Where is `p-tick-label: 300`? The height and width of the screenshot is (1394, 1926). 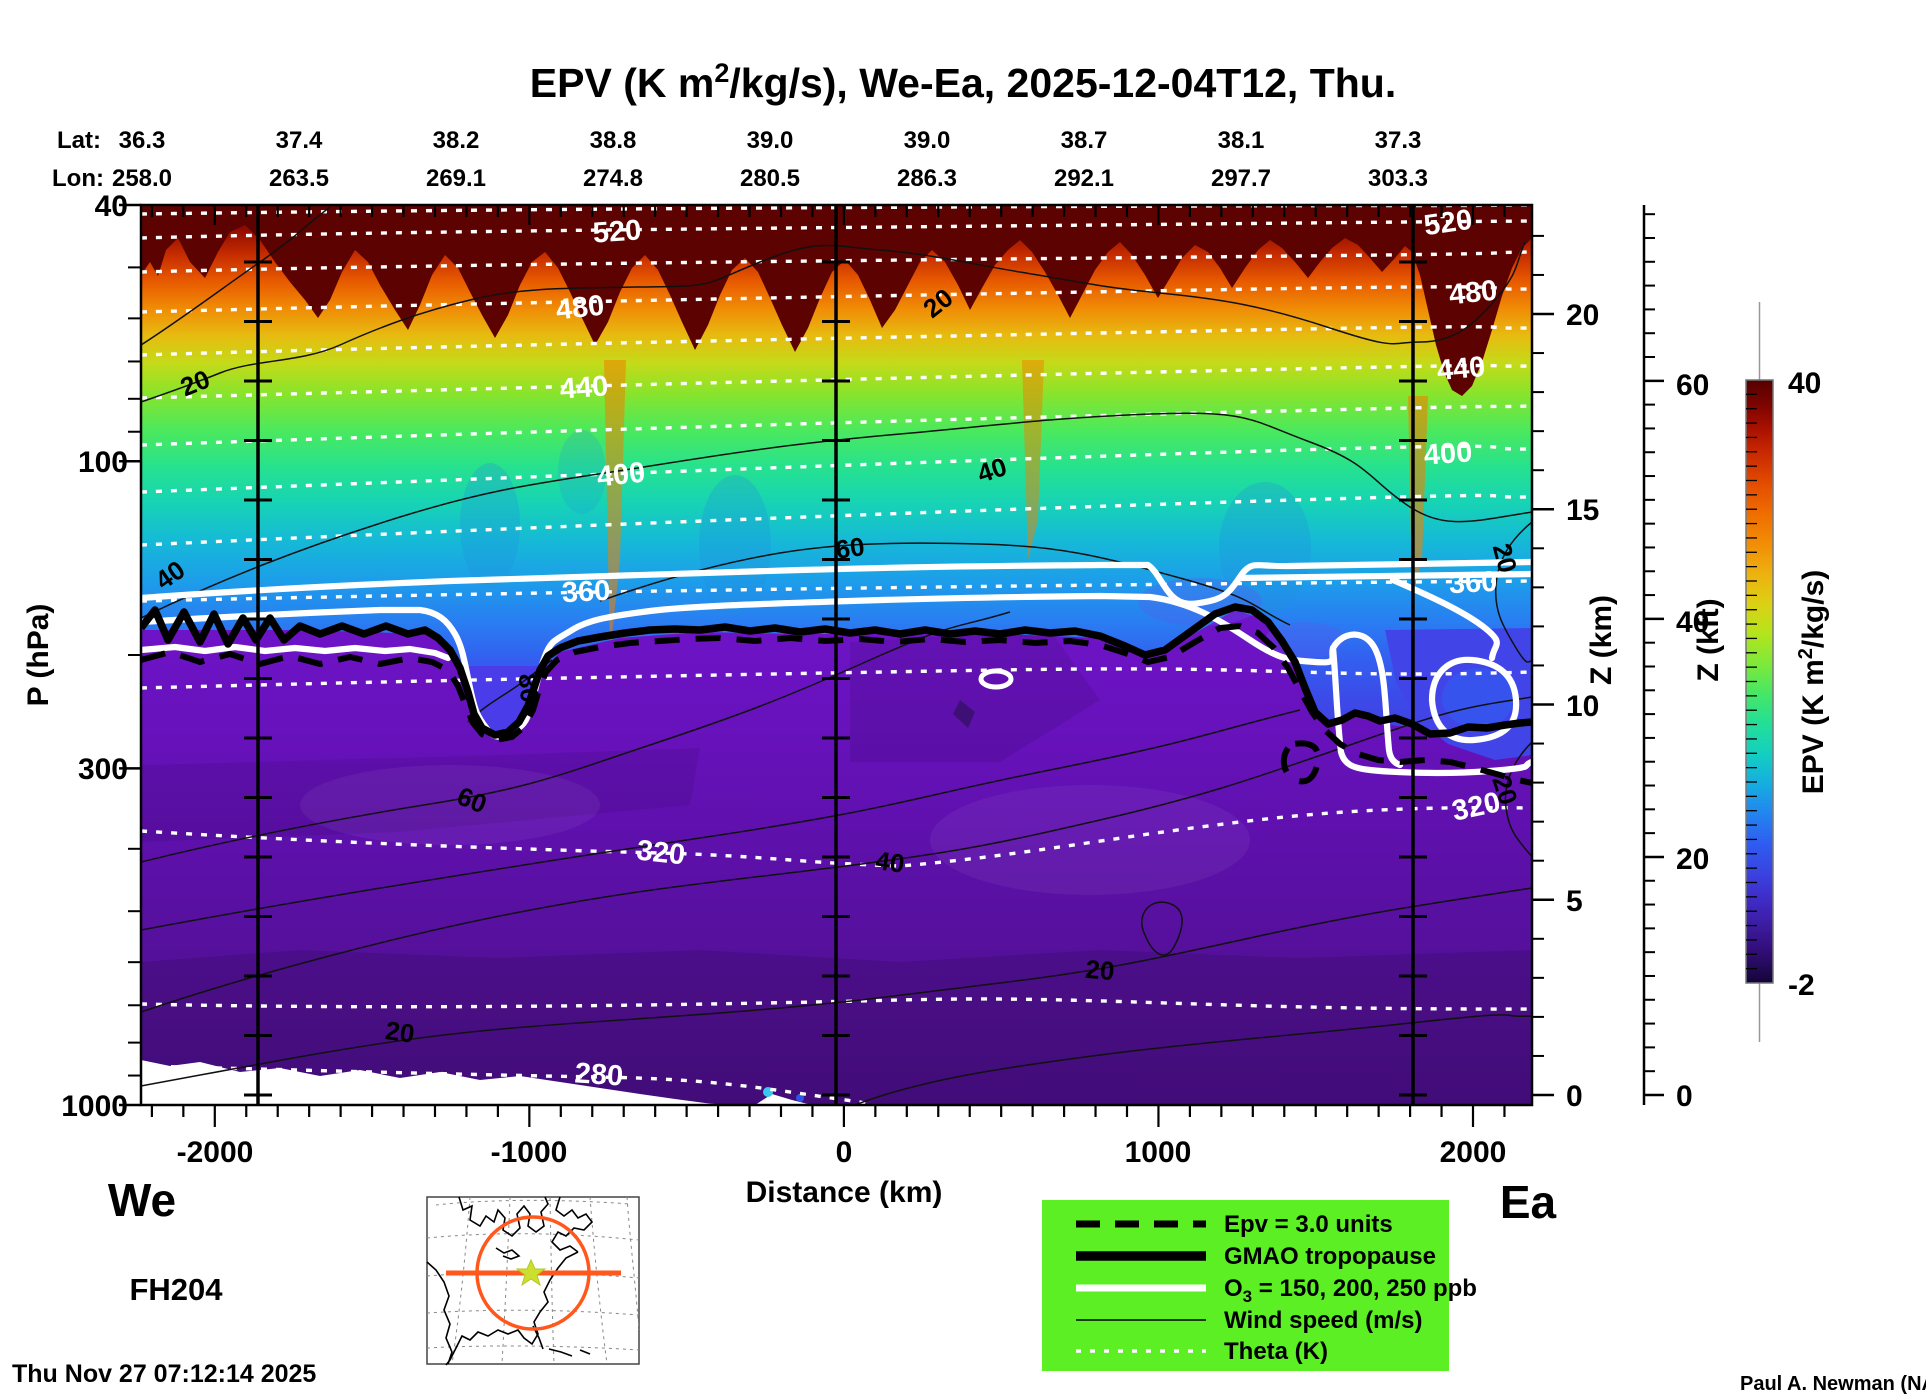
p-tick-label: 300 is located at coordinates (103, 769).